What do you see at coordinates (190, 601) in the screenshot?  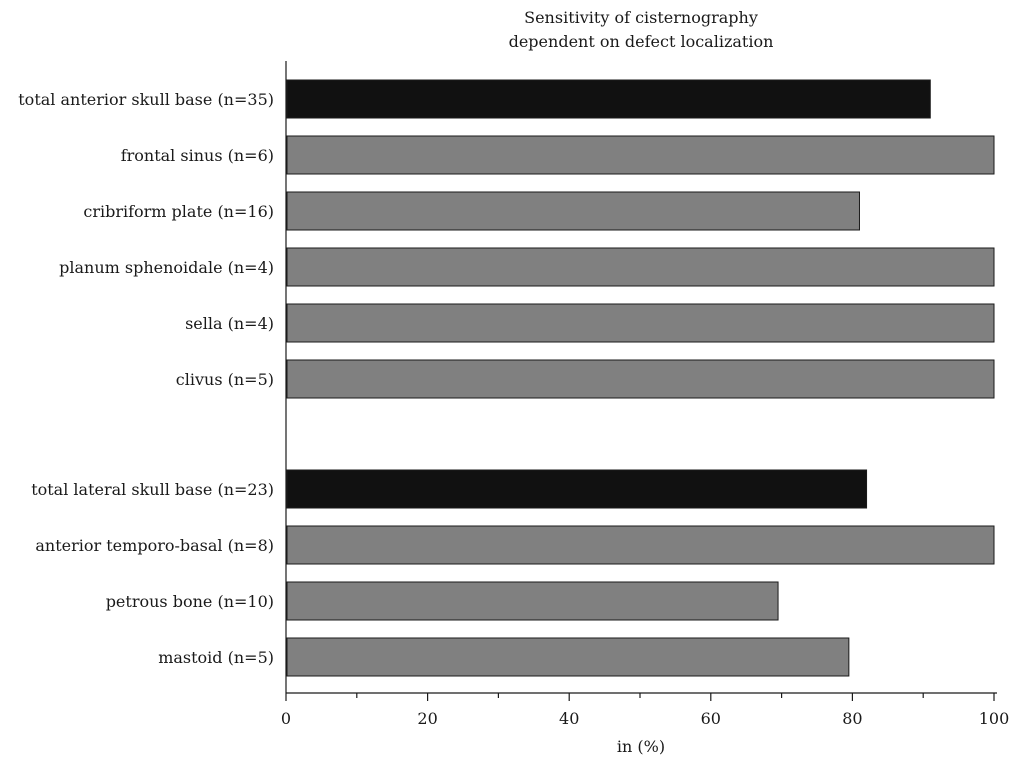 I see `category-label: petrous bone (n=10)` at bounding box center [190, 601].